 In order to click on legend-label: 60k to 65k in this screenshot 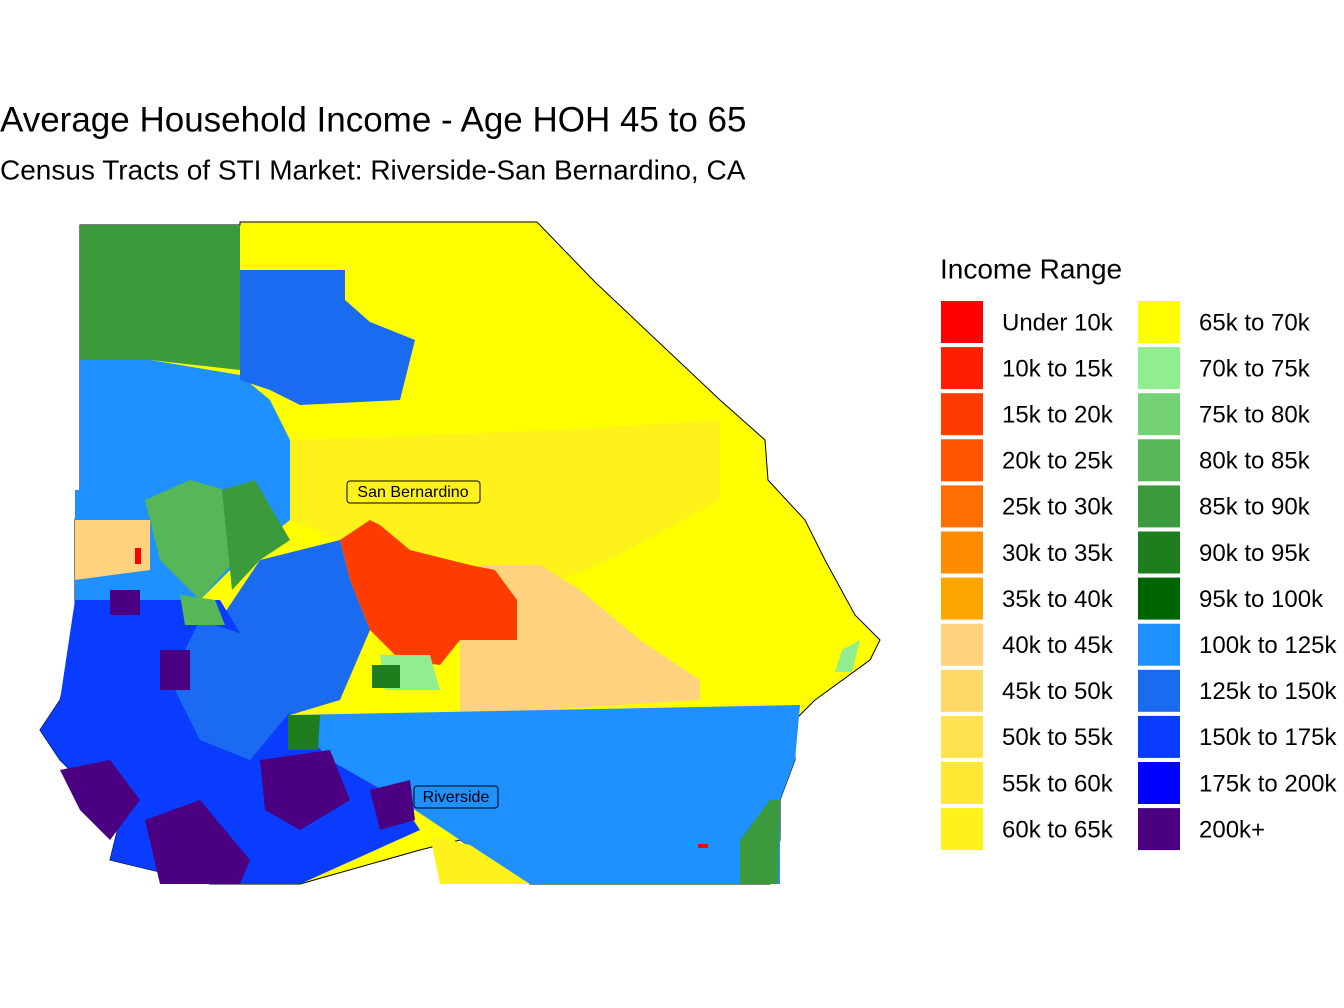, I will do `click(1058, 829)`.